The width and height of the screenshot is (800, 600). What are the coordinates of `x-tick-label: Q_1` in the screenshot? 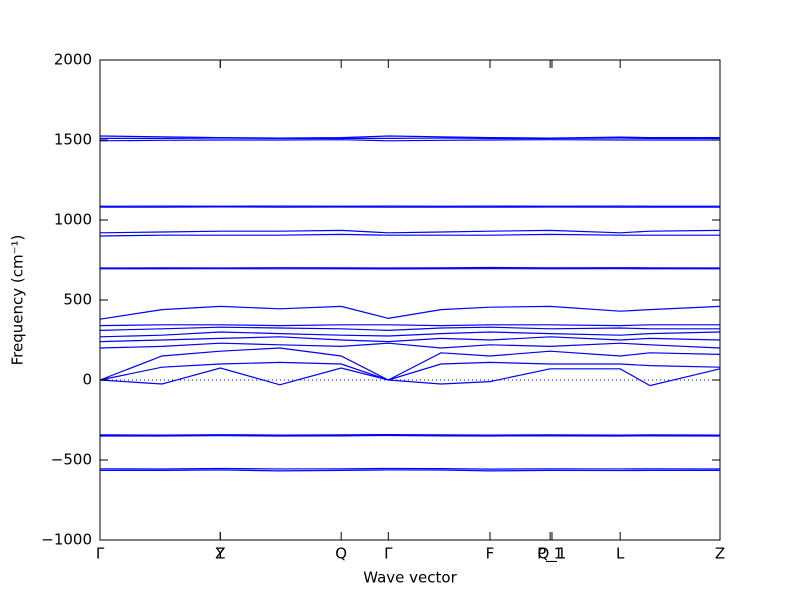 It's located at (552, 554).